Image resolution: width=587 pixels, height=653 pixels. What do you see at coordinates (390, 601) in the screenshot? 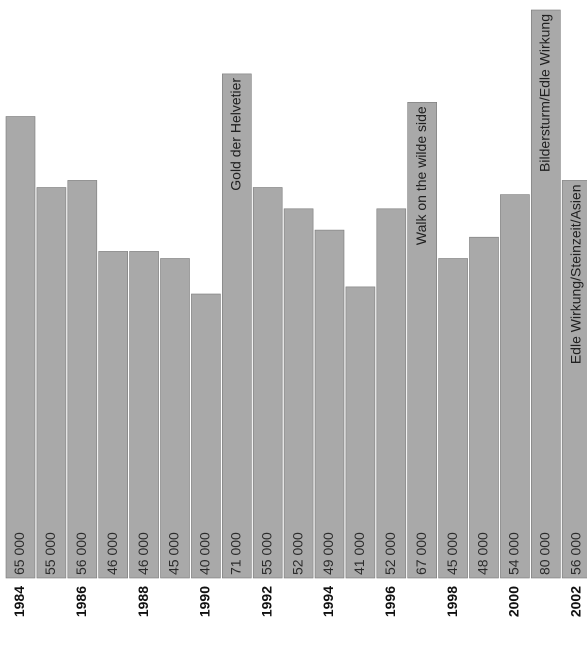
I see `year-label-1996: 1996` at bounding box center [390, 601].